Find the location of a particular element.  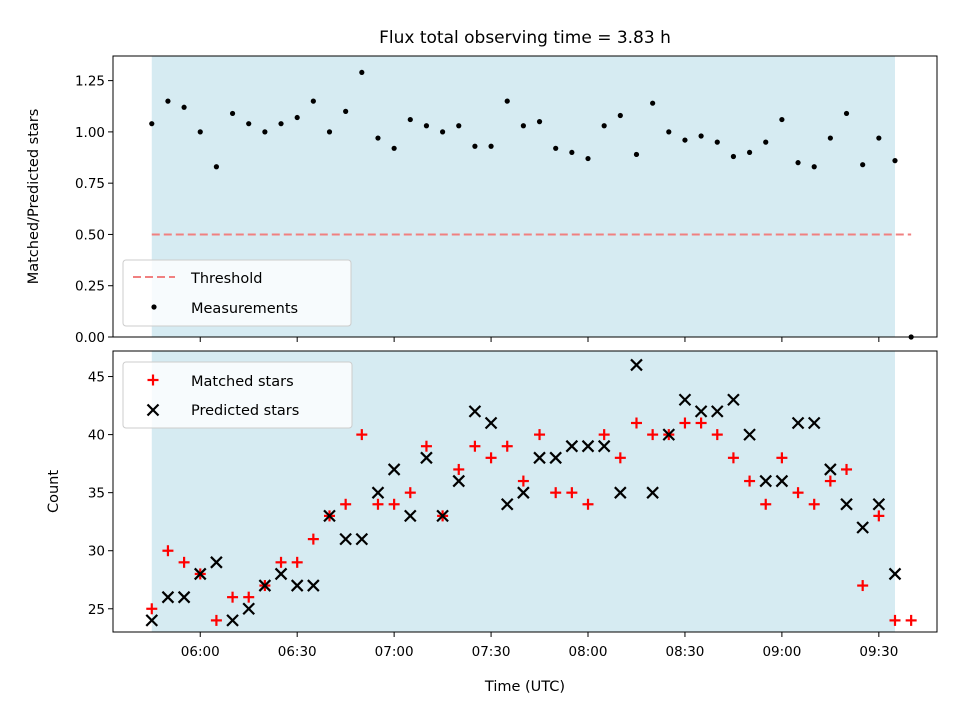

legend-matched-swatch is located at coordinates (153, 380).